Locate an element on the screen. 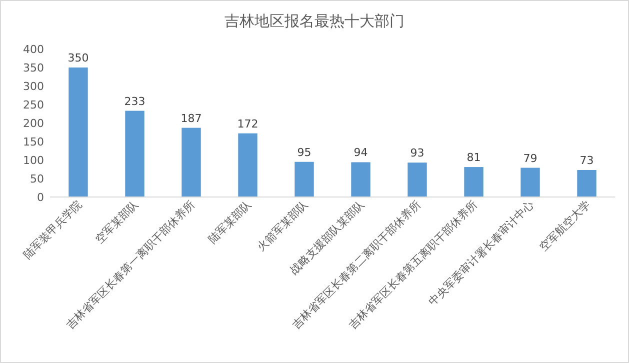 The height and width of the screenshot is (363, 629). data-label: 73 is located at coordinates (587, 160).